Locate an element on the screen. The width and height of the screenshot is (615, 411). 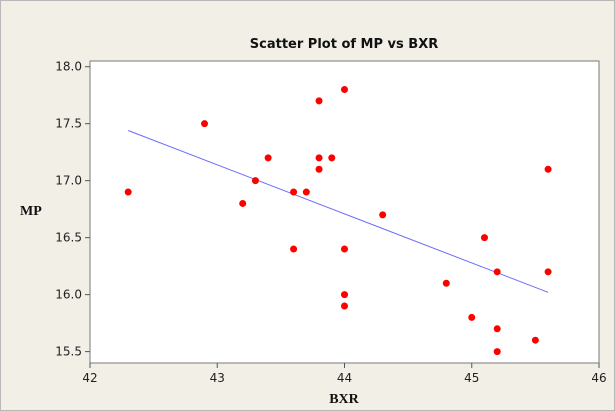
y-tick-label: 17.0 is located at coordinates (68, 181).